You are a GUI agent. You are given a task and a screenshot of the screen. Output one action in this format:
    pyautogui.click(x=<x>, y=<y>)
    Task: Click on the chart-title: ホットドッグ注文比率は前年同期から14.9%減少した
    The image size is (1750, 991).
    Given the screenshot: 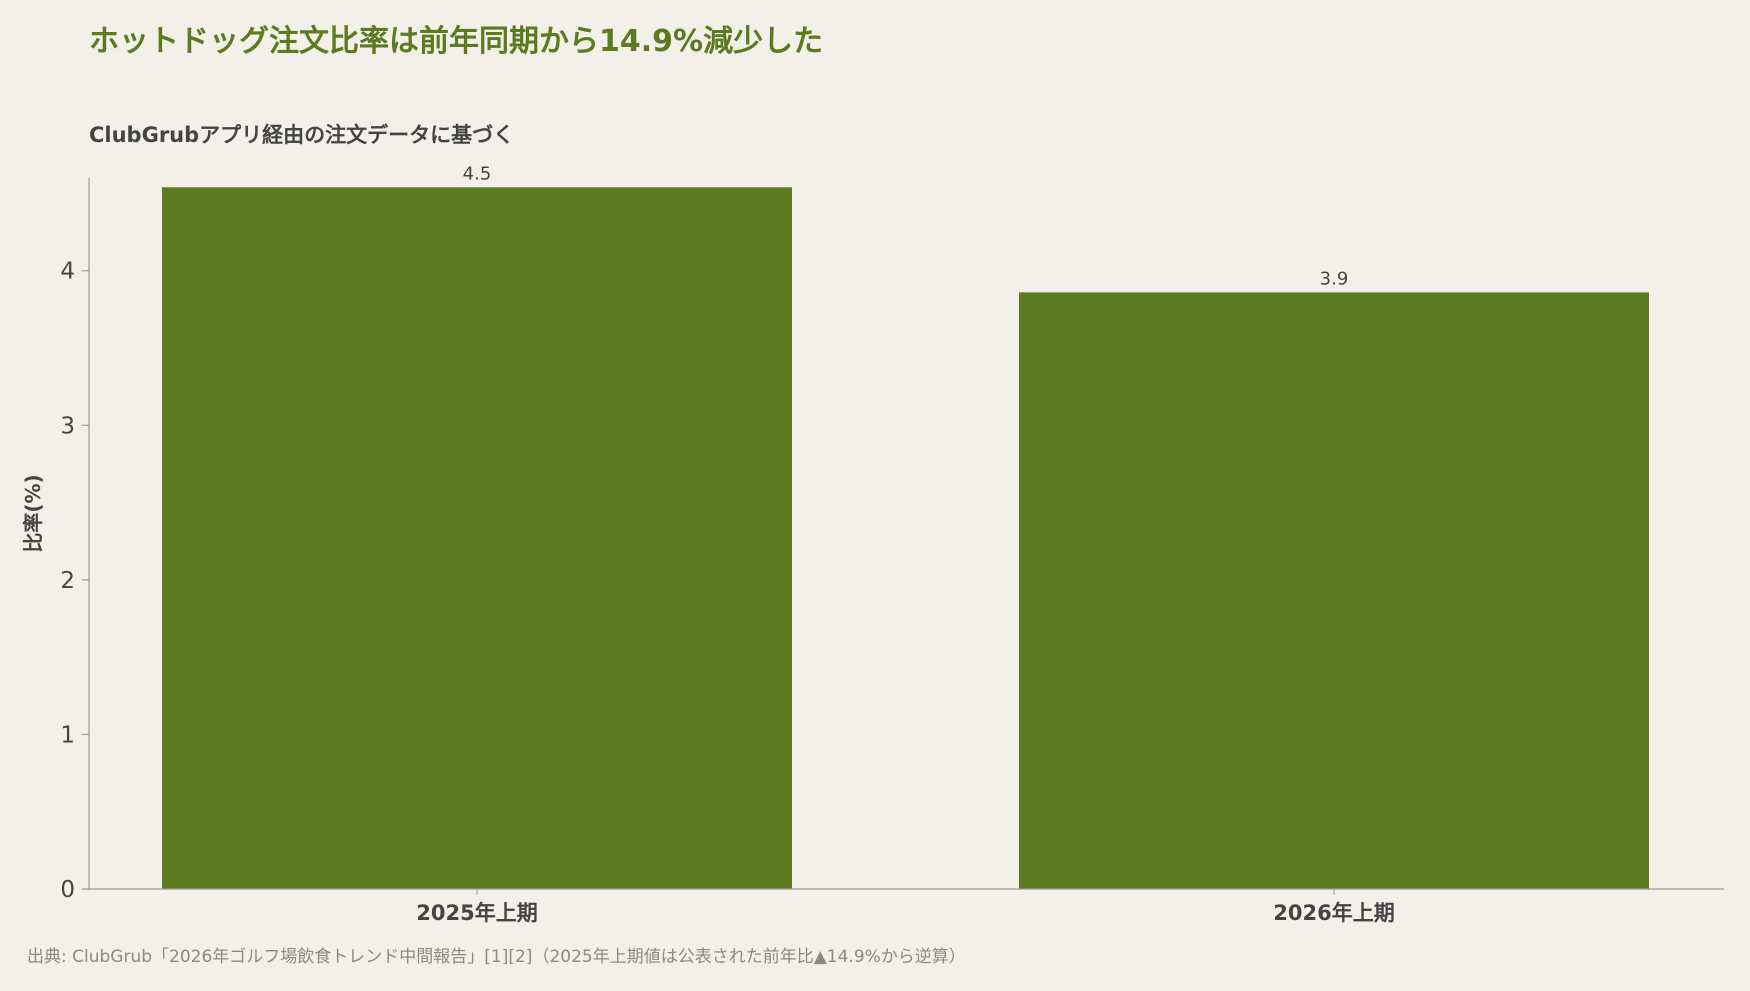 What is the action you would take?
    pyautogui.click(x=456, y=41)
    